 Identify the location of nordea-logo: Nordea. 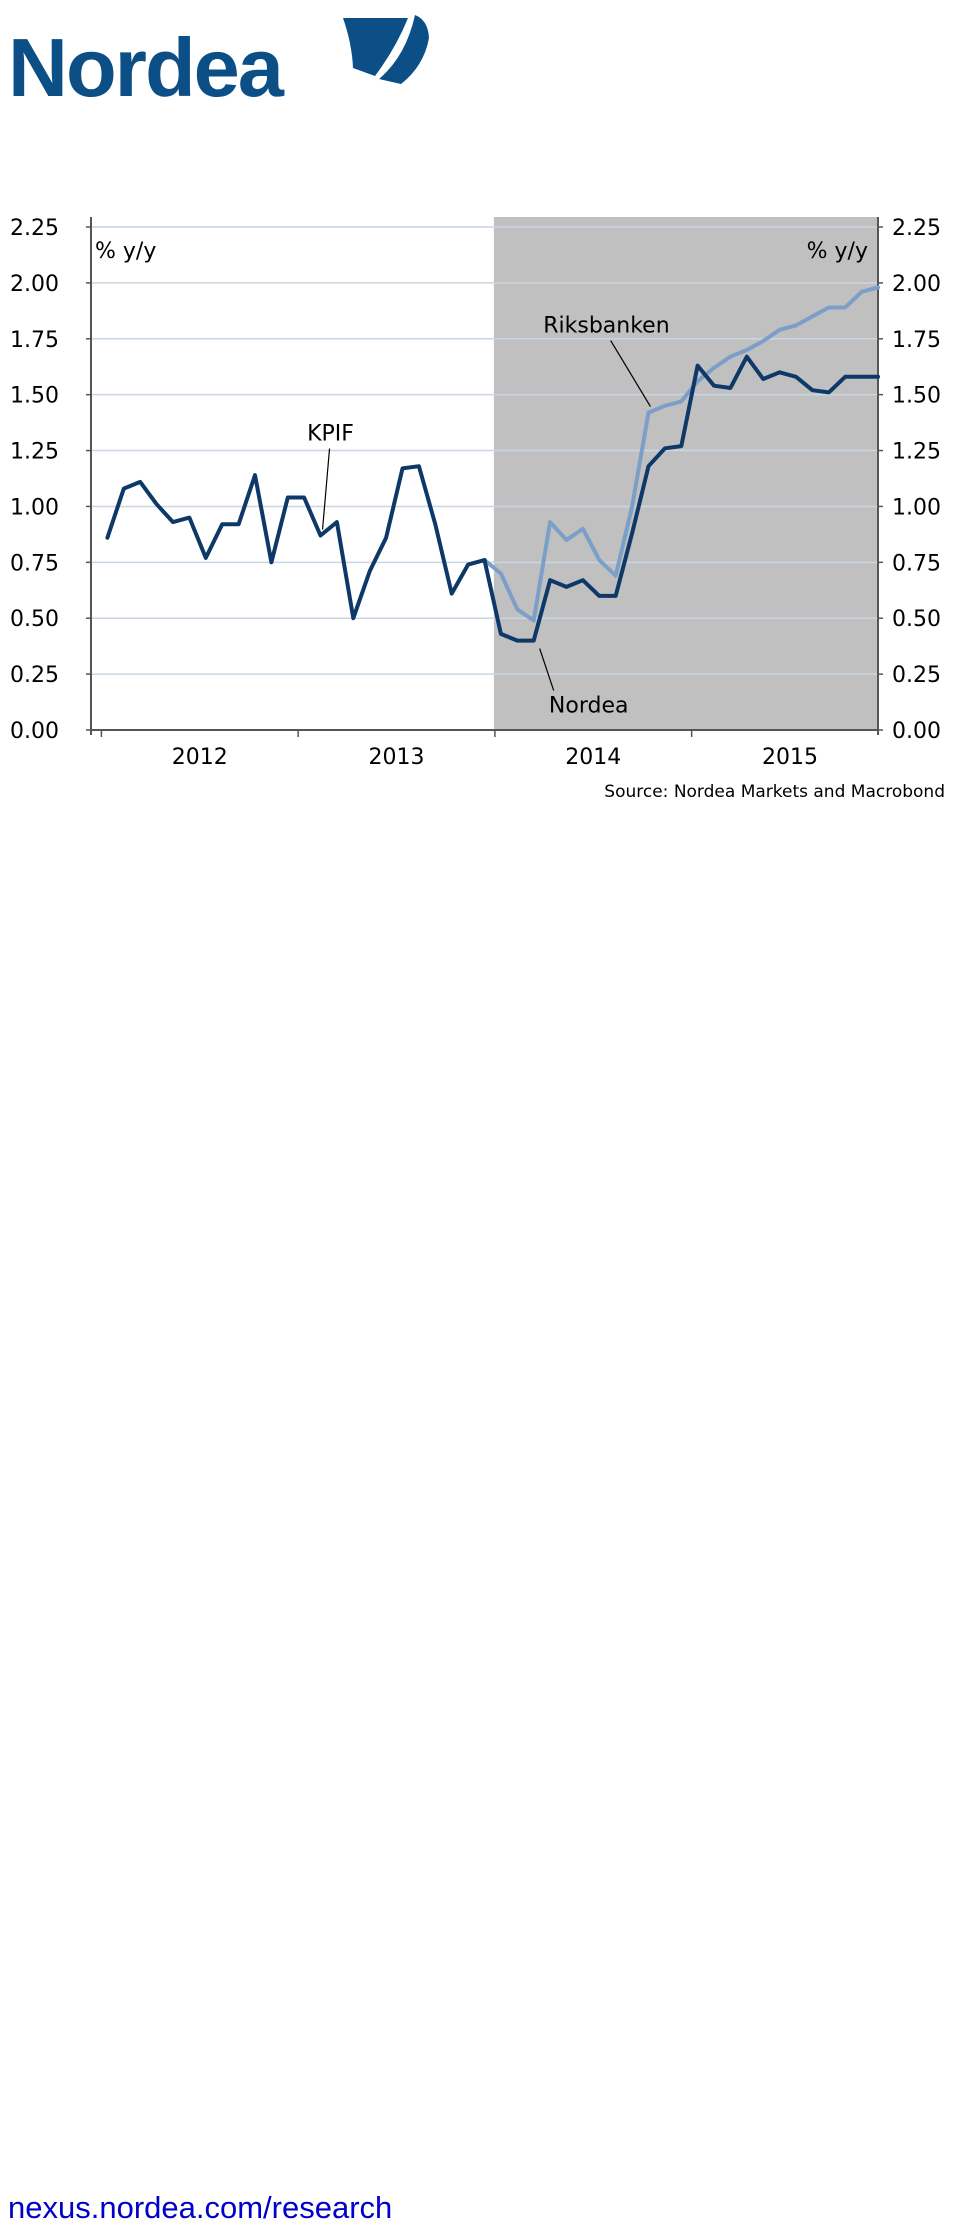
(220, 53).